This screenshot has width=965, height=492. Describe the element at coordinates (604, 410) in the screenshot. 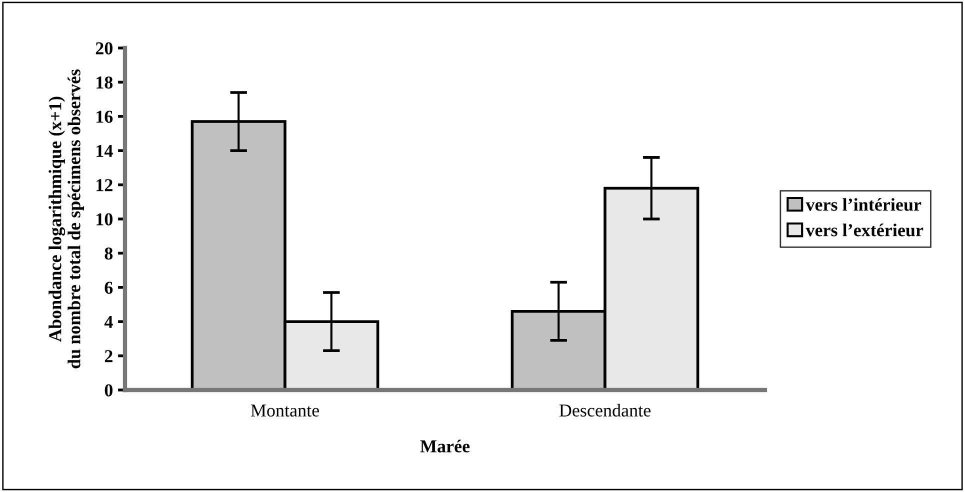

I see `x-tick-label: Descendante` at that location.